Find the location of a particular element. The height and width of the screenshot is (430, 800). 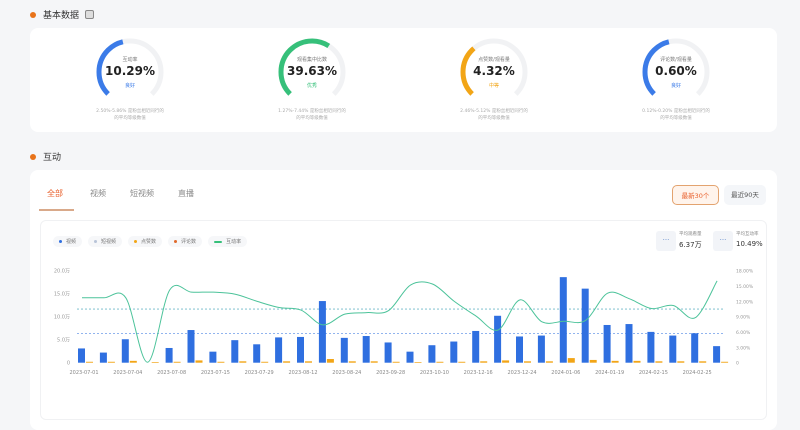

legend-label: 点赞数 is located at coordinates (149, 242).